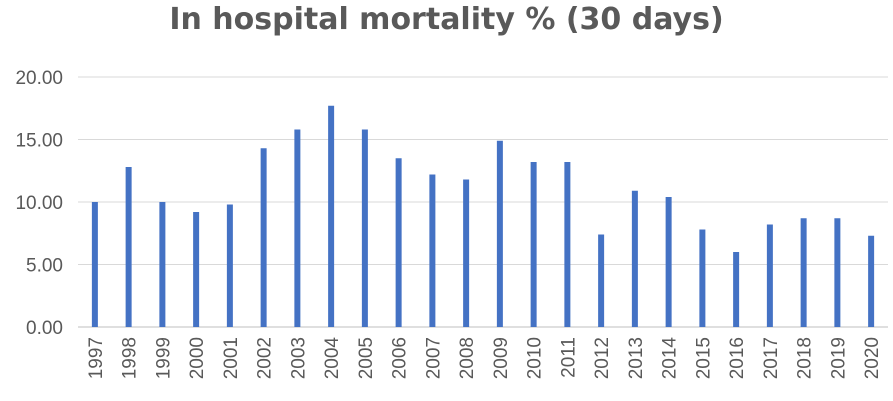 The height and width of the screenshot is (401, 893). I want to click on x-tick-label: 2018, so click(805, 358).